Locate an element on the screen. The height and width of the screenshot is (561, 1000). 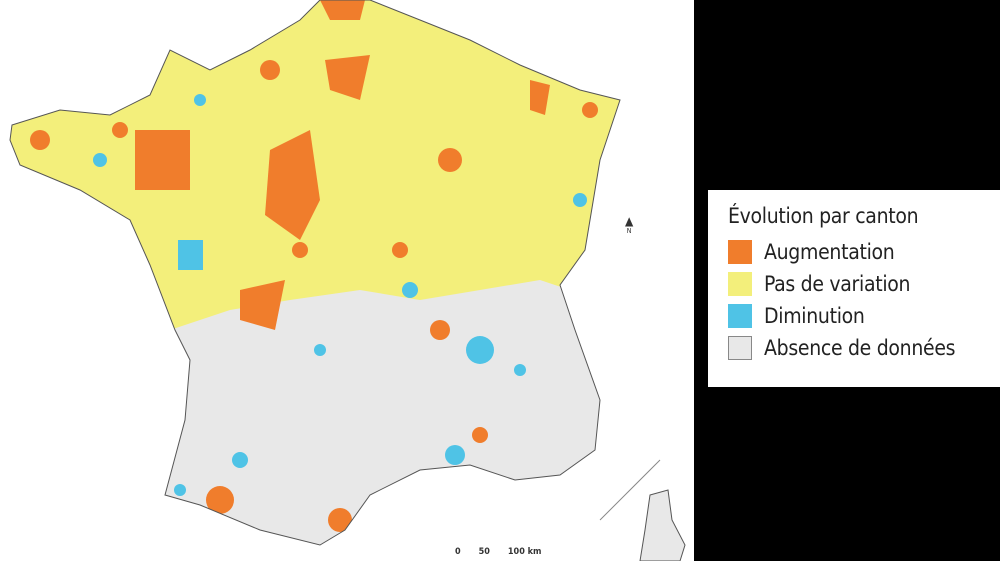
legend-title: Évolution par canton is located at coordinates (823, 216).